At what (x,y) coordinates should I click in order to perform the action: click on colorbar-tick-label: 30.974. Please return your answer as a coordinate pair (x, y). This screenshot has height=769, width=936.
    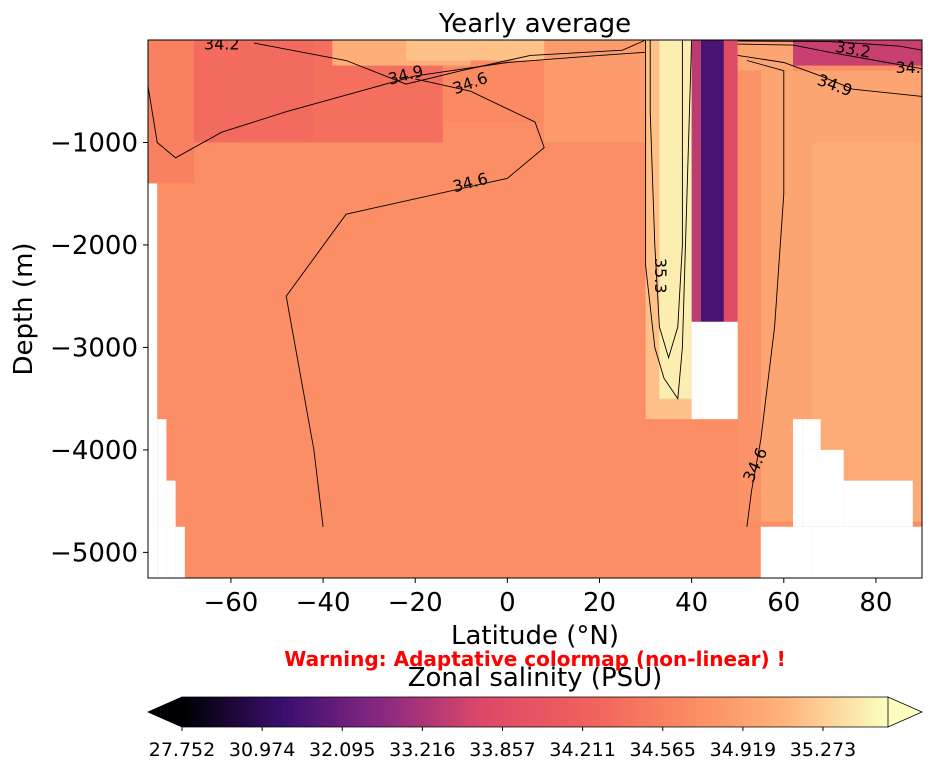
    Looking at the image, I should click on (262, 750).